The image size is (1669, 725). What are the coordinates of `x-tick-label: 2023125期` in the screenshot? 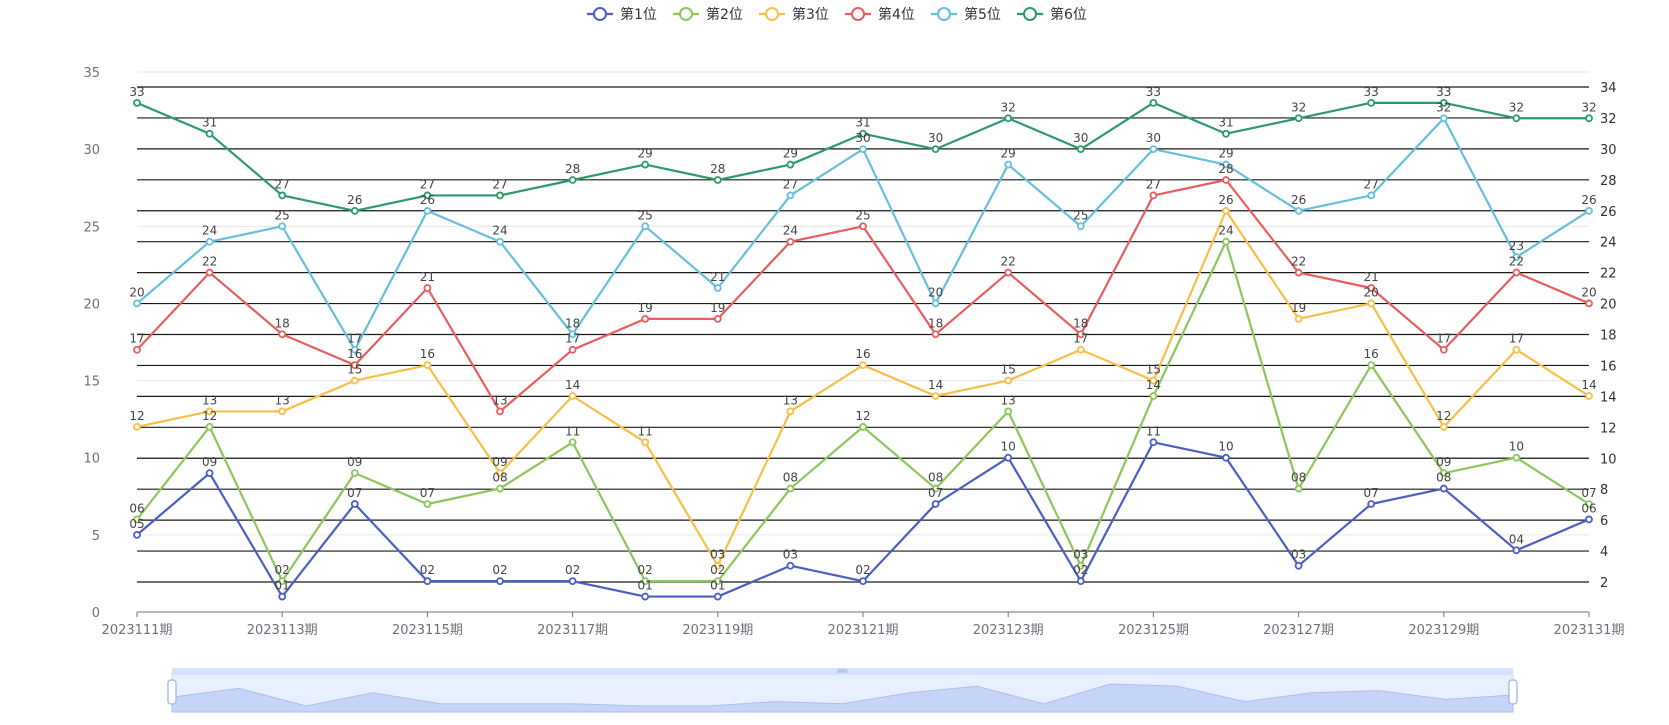 It's located at (1153, 630).